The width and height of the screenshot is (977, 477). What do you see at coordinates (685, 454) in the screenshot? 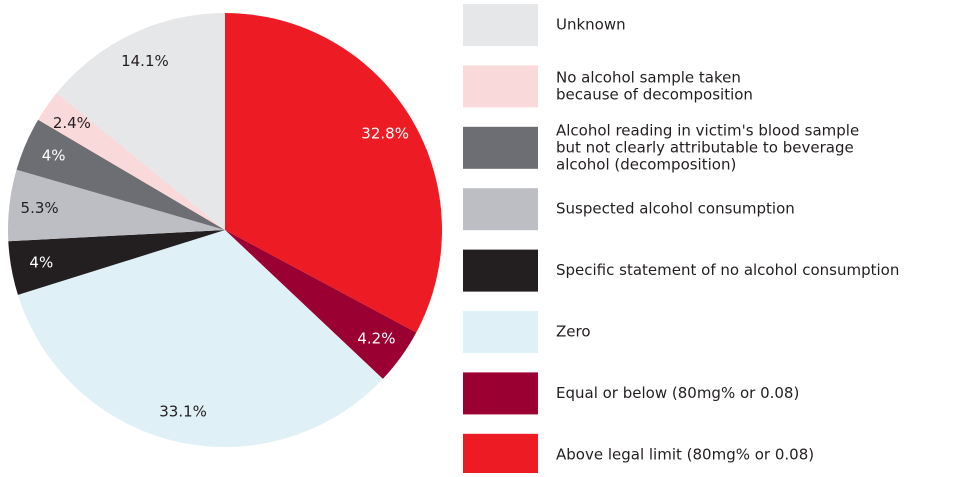
I see `legend-label: Above legal limit (80mg% or 0.08)` at bounding box center [685, 454].